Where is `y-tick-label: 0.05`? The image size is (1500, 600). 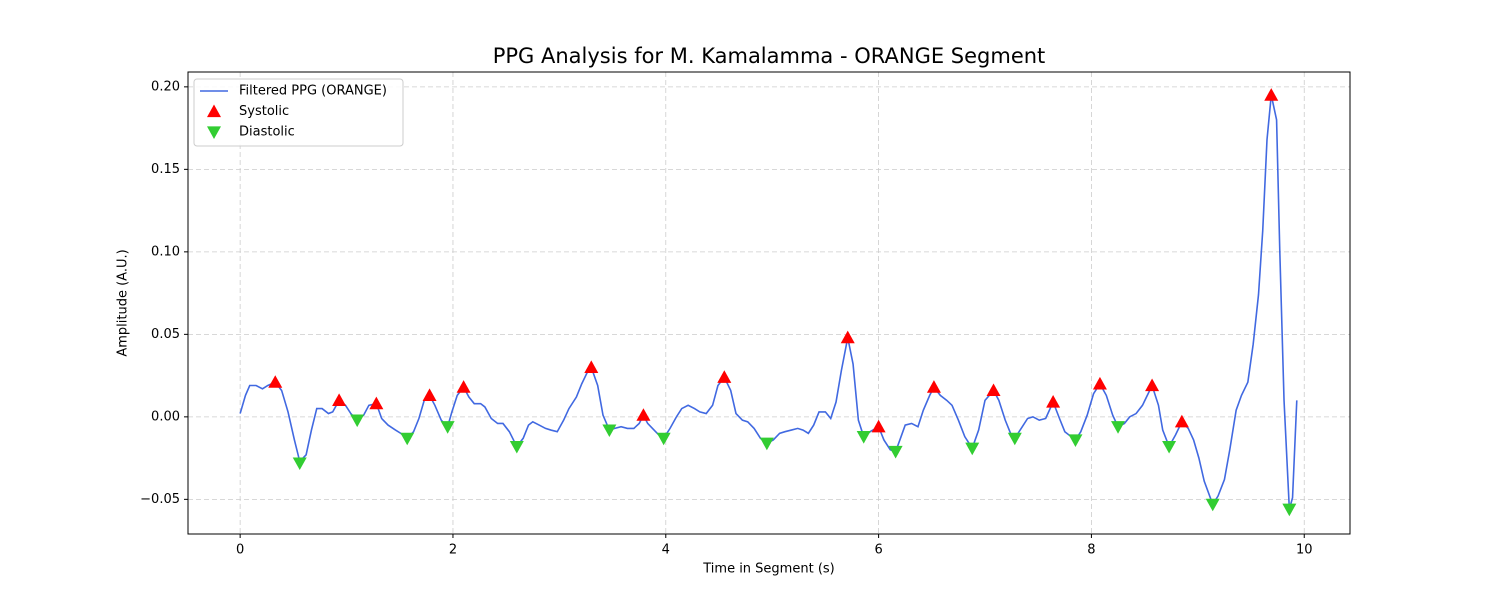
y-tick-label: 0.05 is located at coordinates (165, 334).